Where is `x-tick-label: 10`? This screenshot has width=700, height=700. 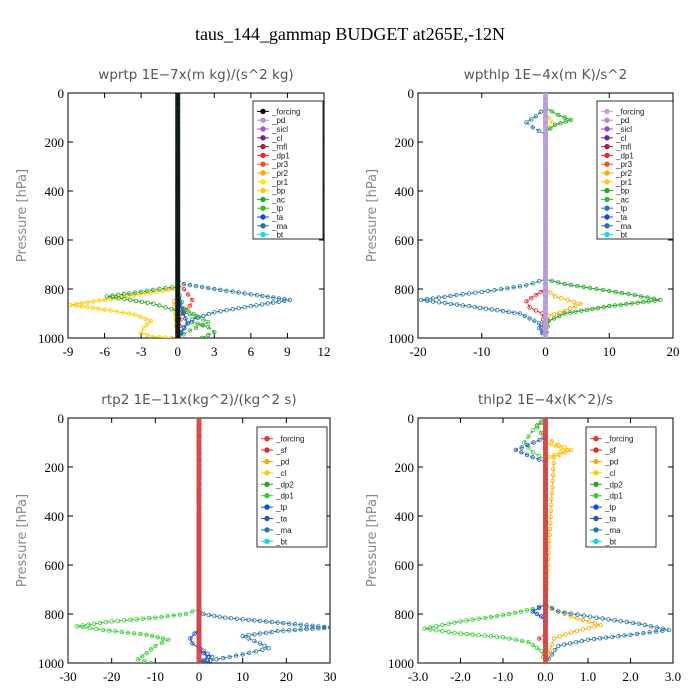
x-tick-label: 10 is located at coordinates (242, 676).